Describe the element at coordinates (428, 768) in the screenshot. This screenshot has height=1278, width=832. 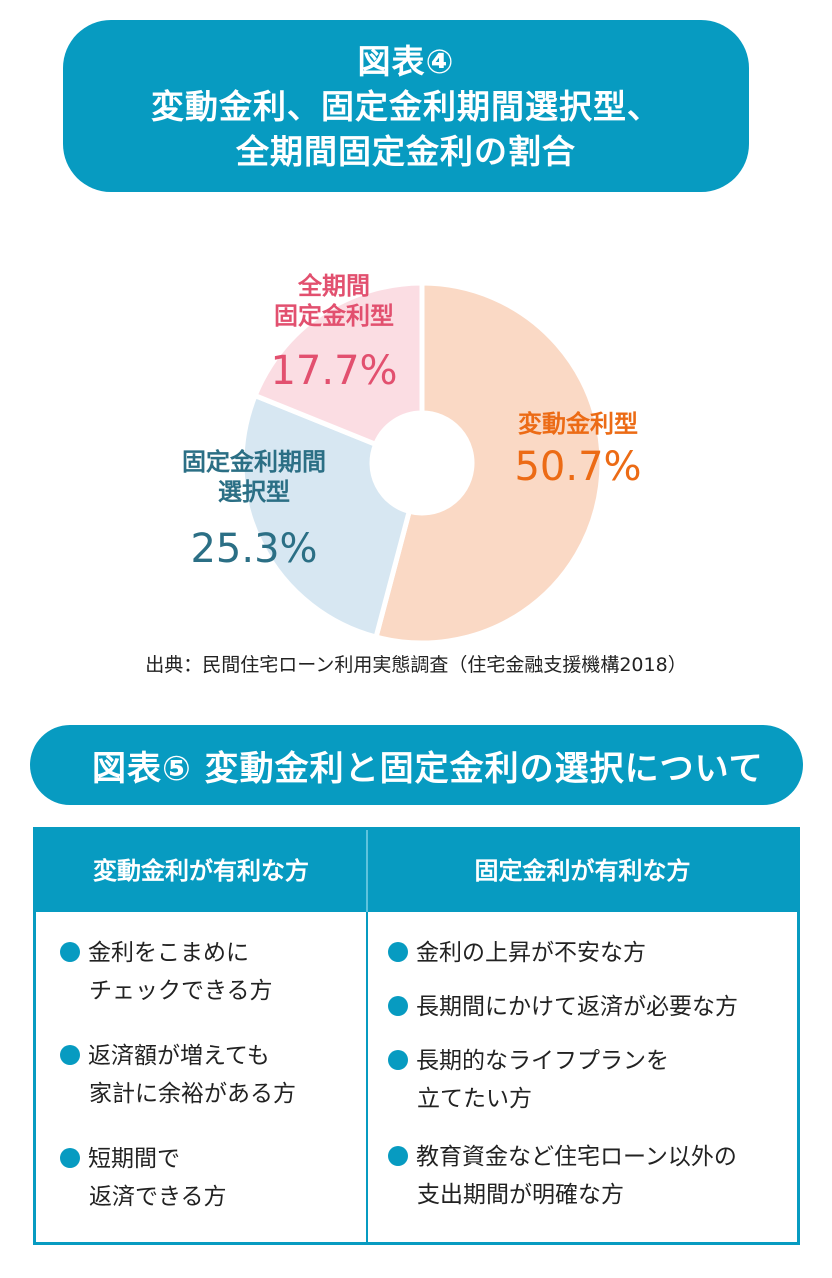
I see `figure5-title: 図表⑤ 変動金利と固定金利の選択について` at that location.